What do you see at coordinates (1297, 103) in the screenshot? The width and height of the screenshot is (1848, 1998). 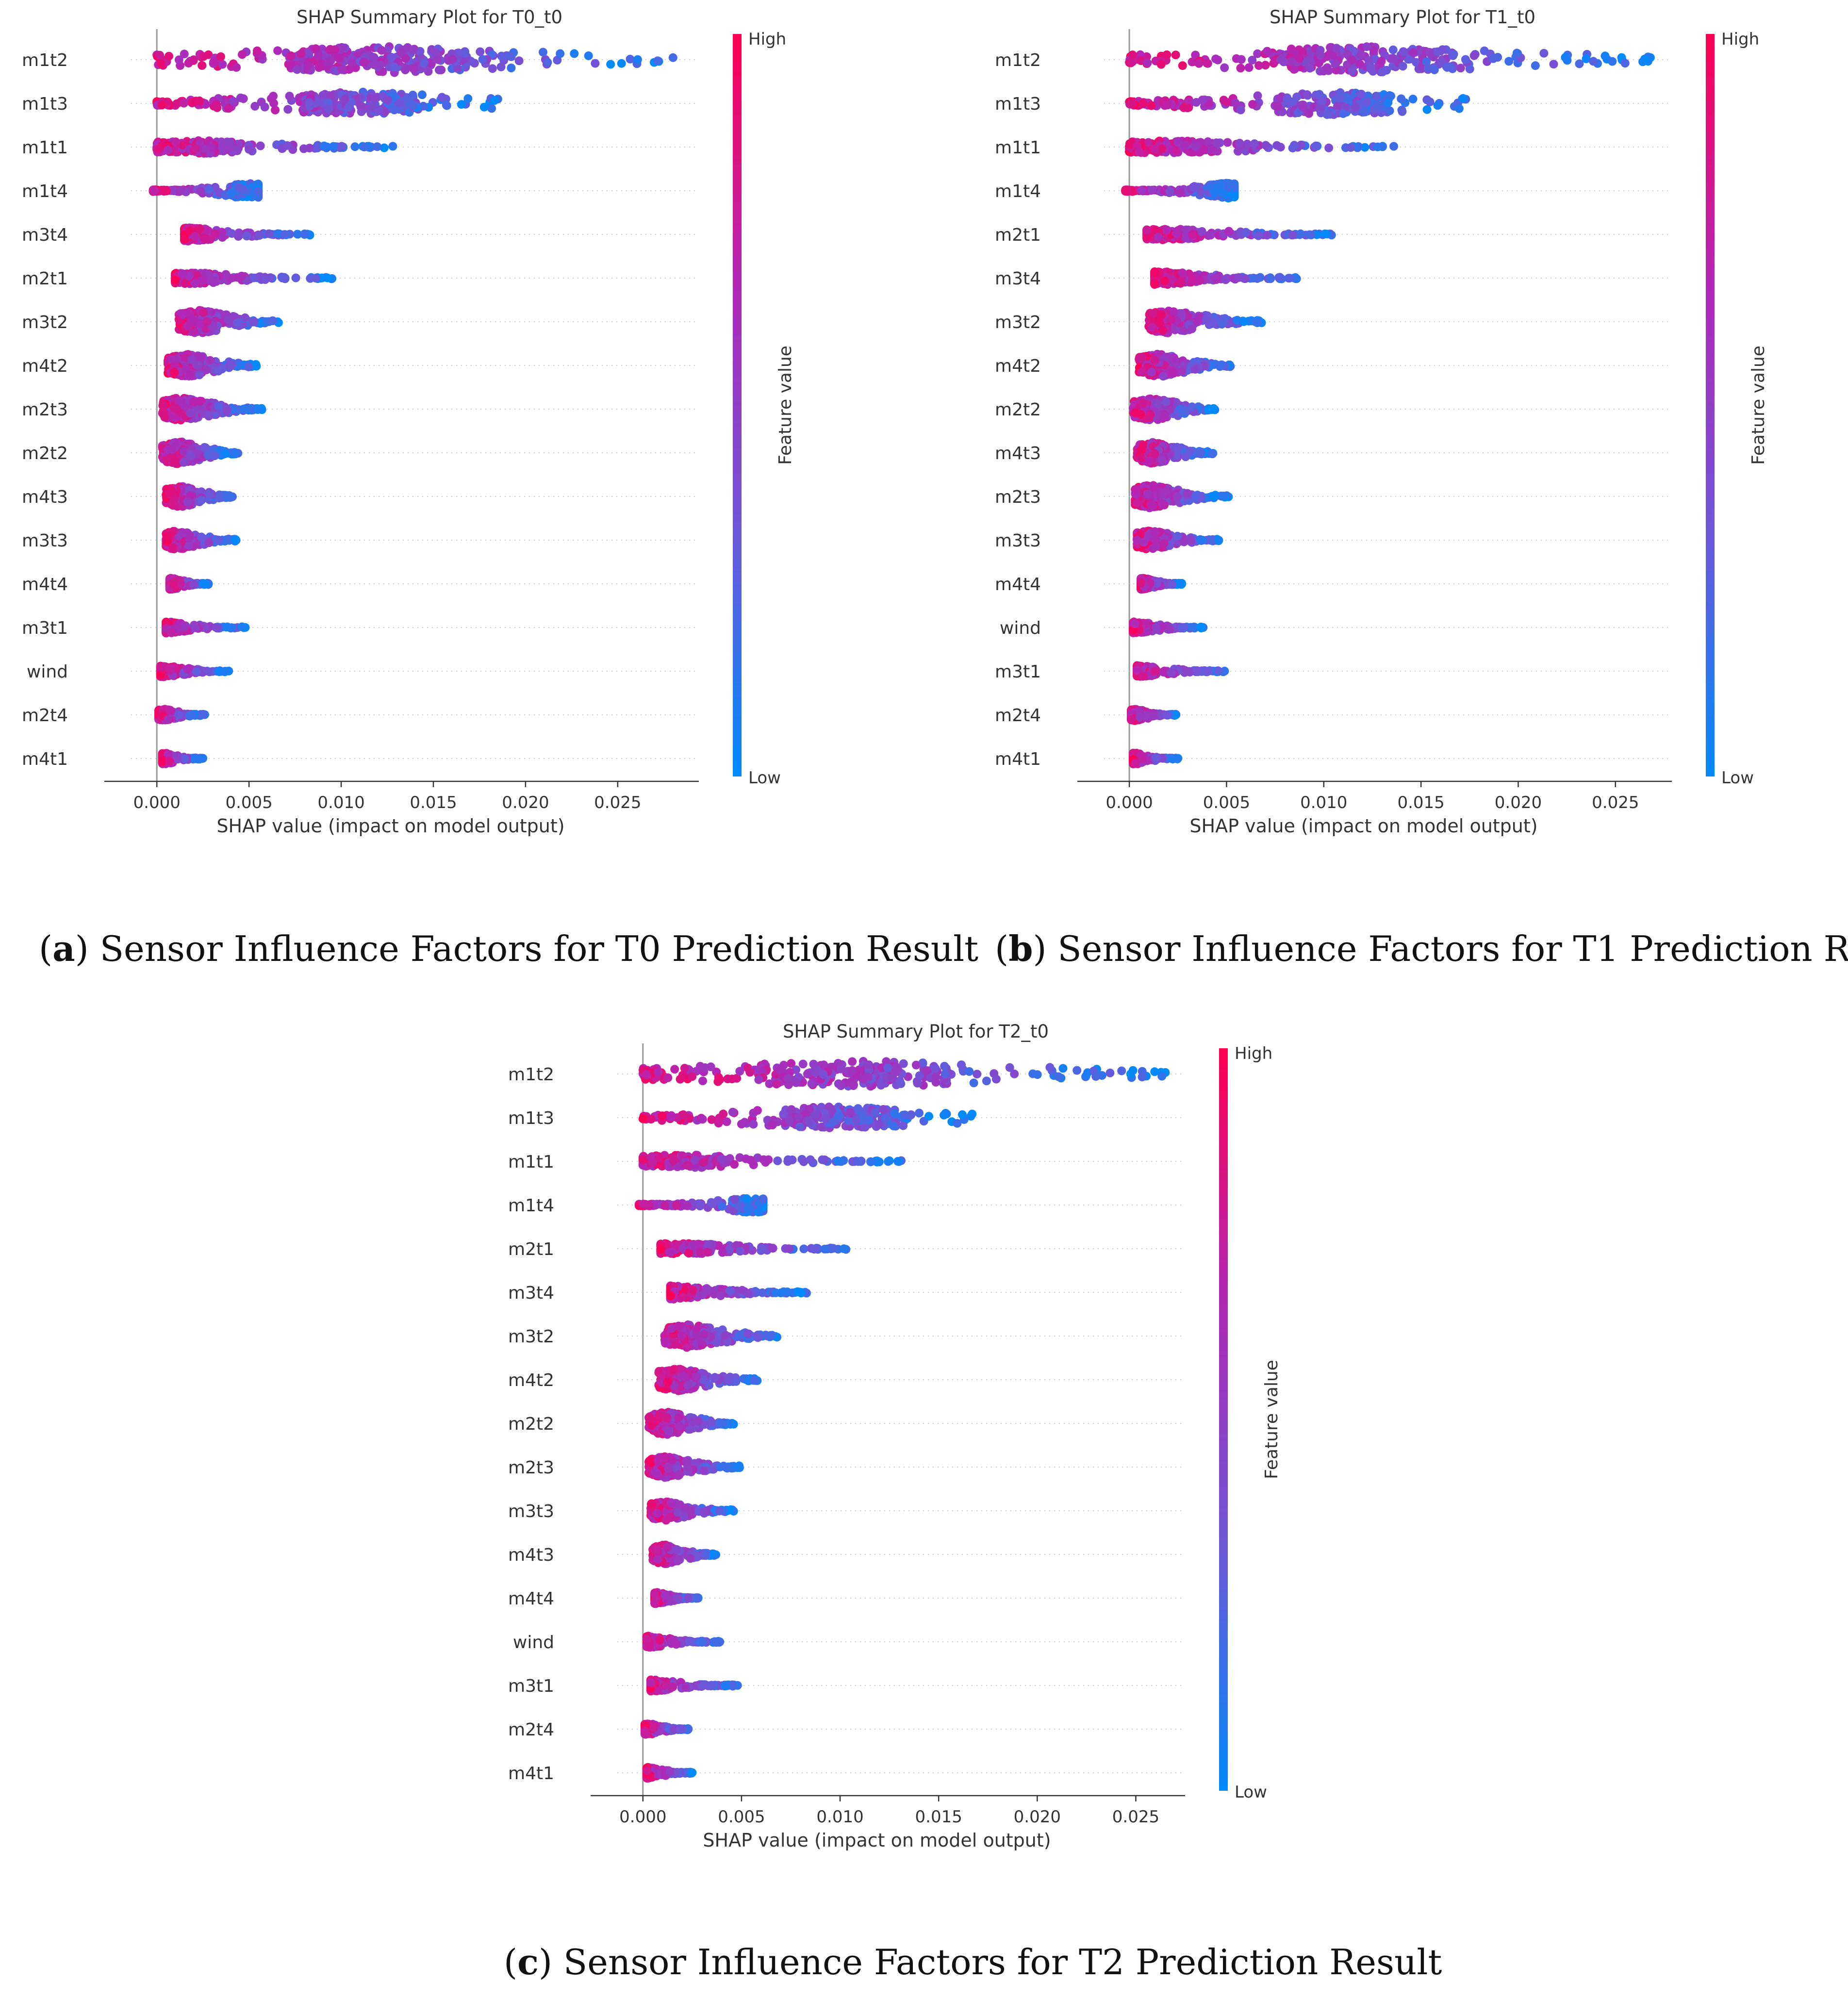 I see `beeswarm-m1t3` at bounding box center [1297, 103].